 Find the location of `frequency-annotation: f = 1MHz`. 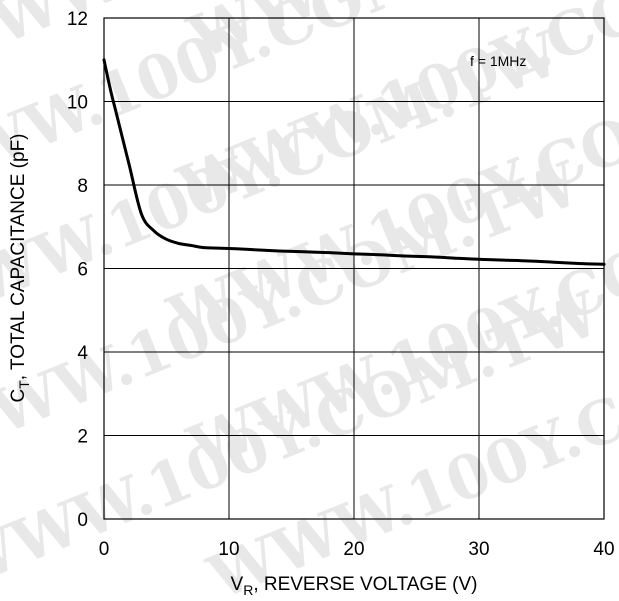

frequency-annotation: f = 1MHz is located at coordinates (498, 61).